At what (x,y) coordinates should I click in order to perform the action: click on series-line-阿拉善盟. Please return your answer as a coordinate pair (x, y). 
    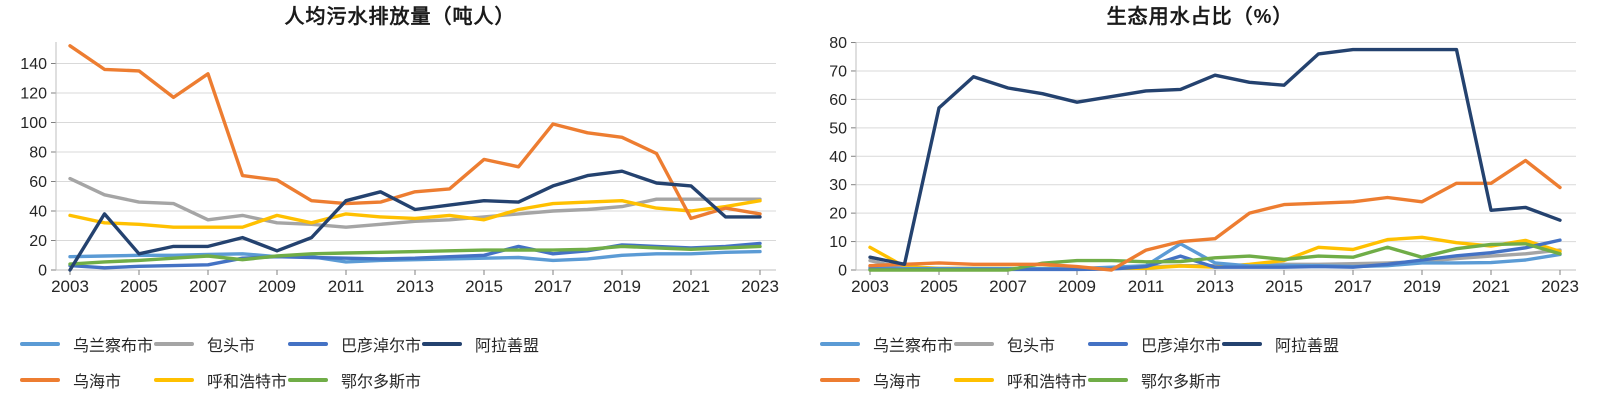
    Looking at the image, I should click on (415, 220).